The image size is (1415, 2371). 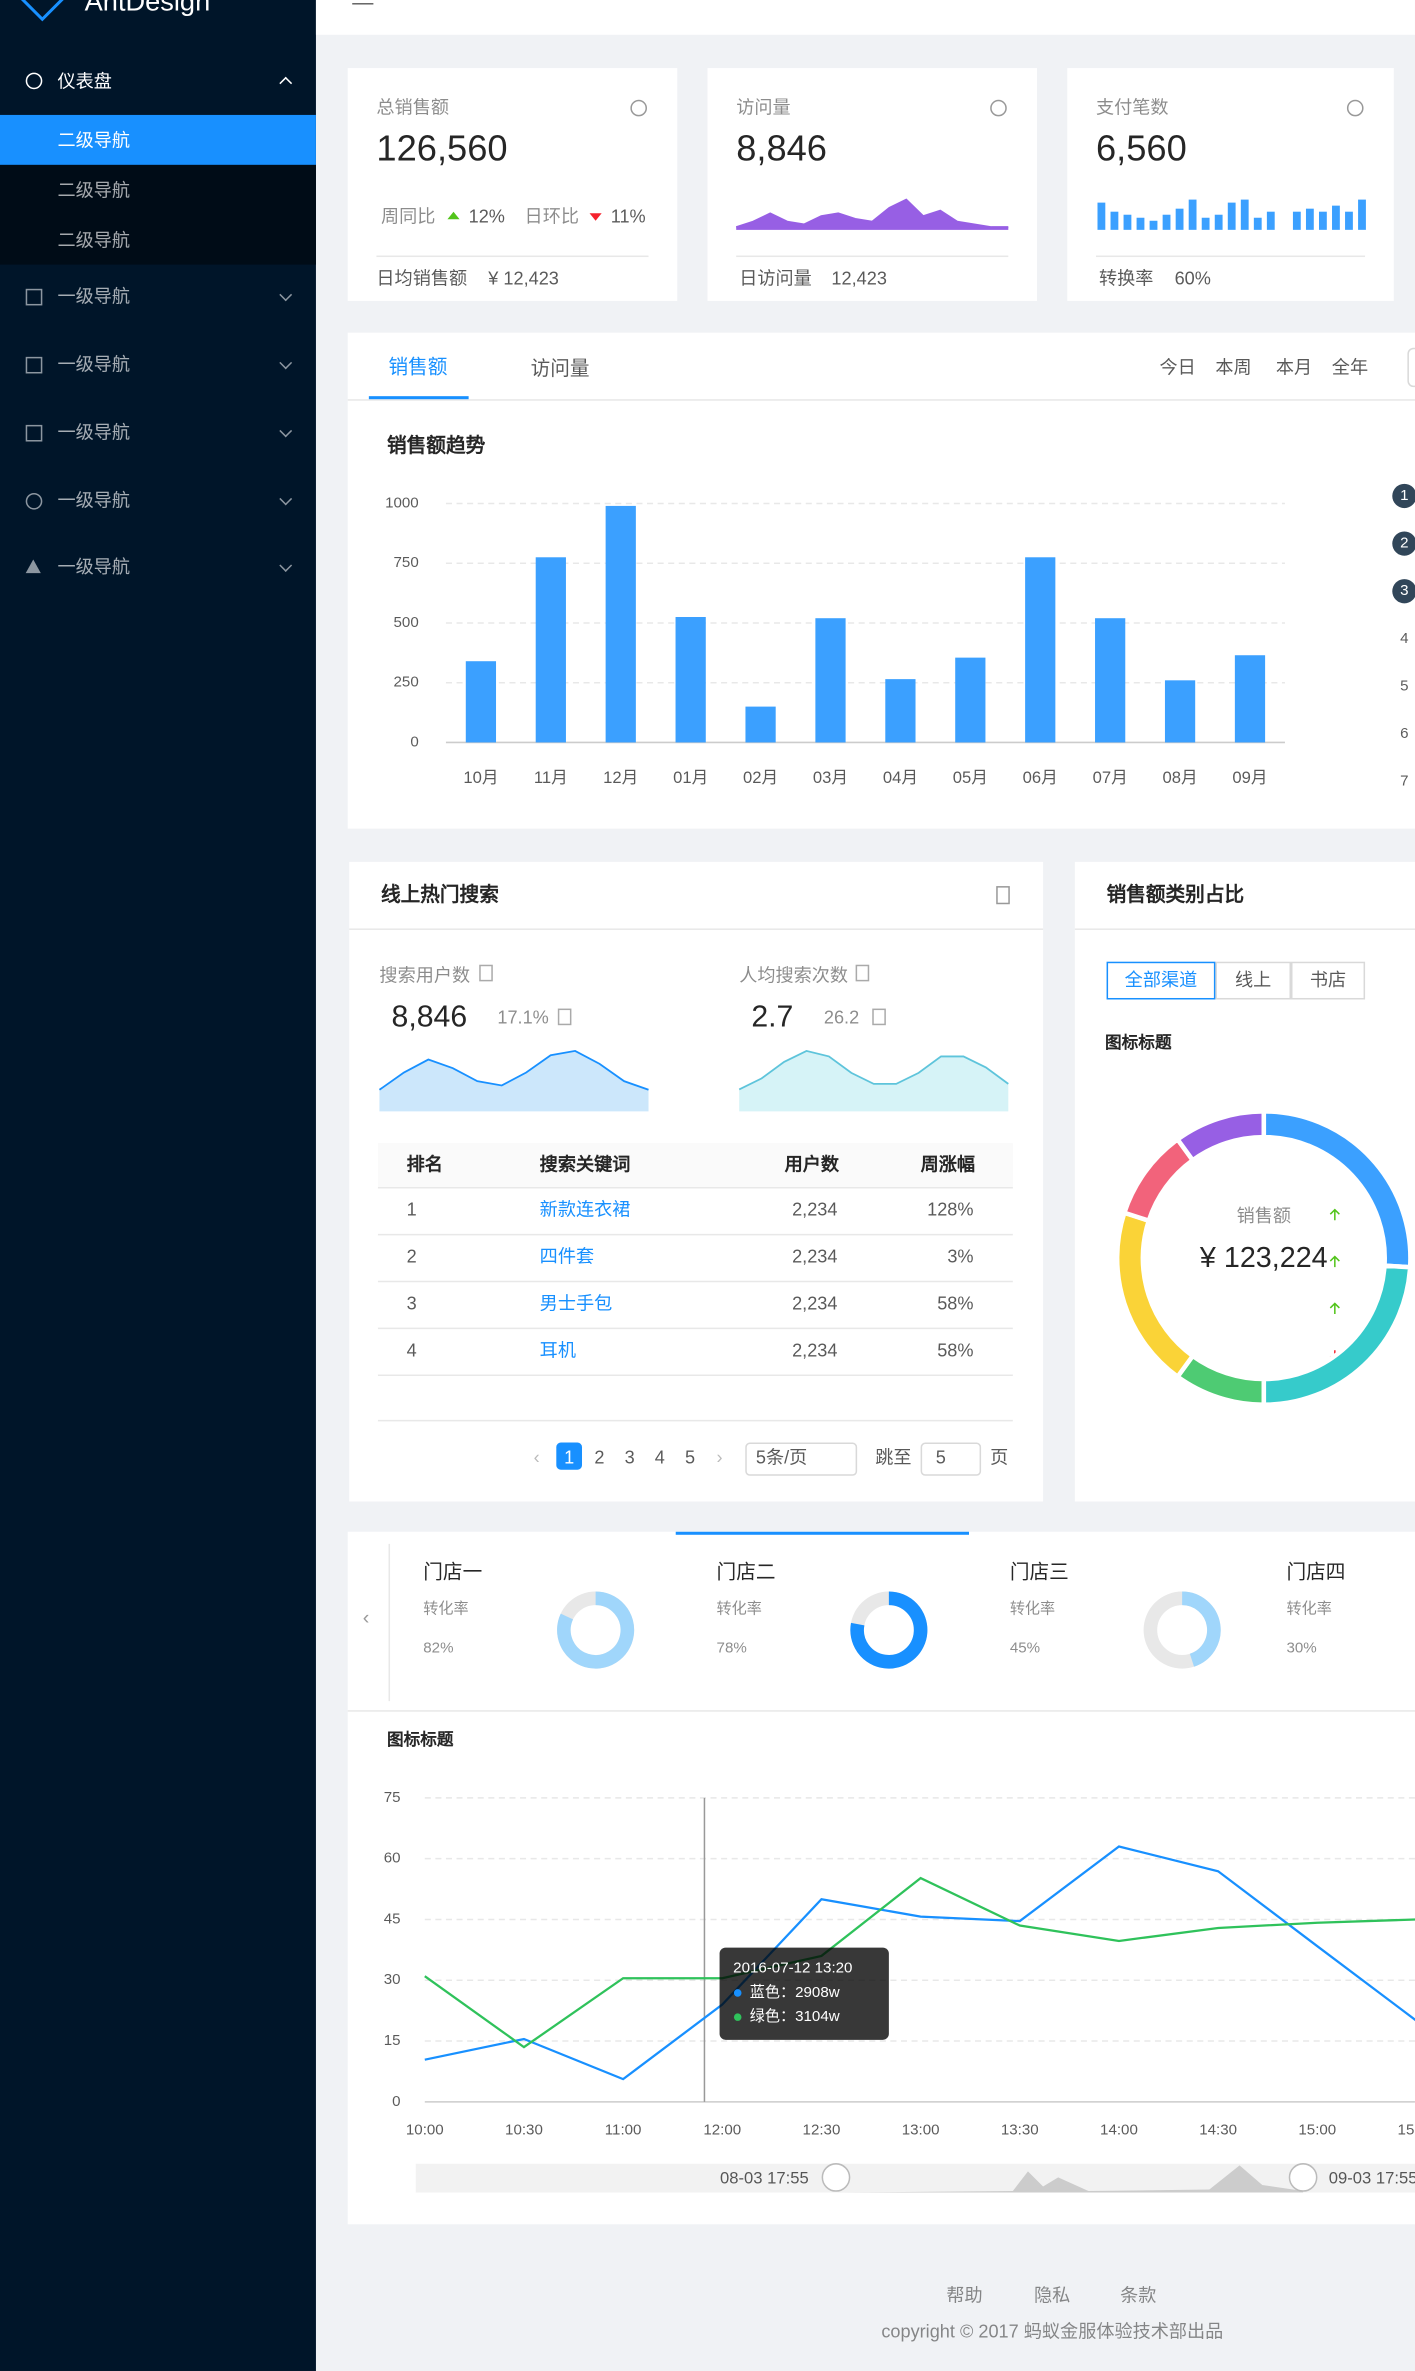 I want to click on x-tick-label: 07月, so click(x=1110, y=777).